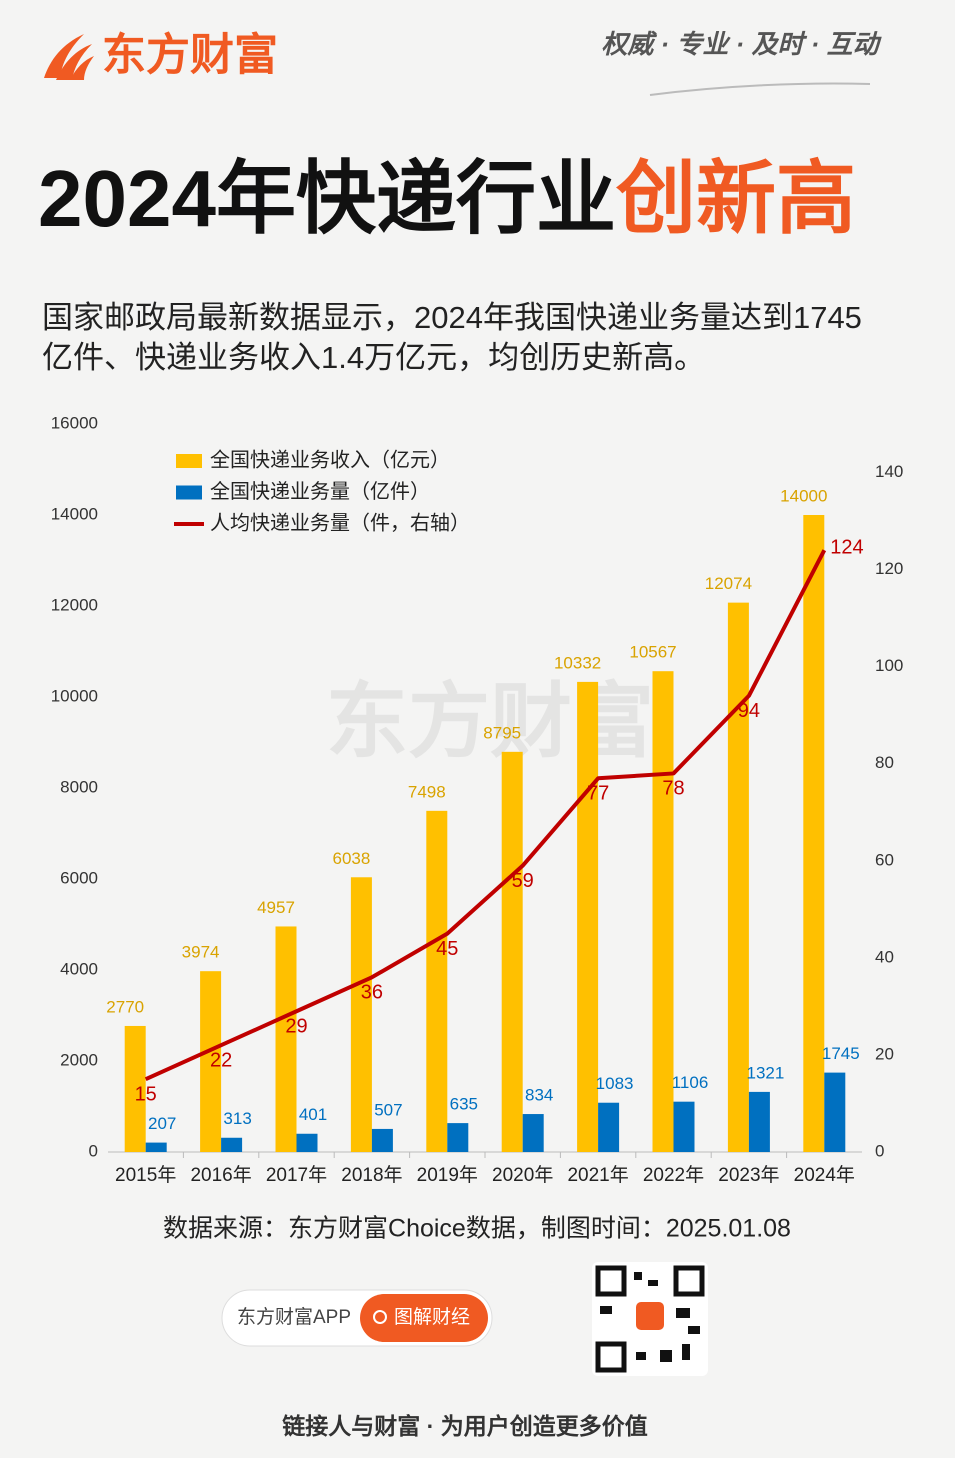  Describe the element at coordinates (79, 968) in the screenshot. I see `y-tick-label: 4000` at that location.